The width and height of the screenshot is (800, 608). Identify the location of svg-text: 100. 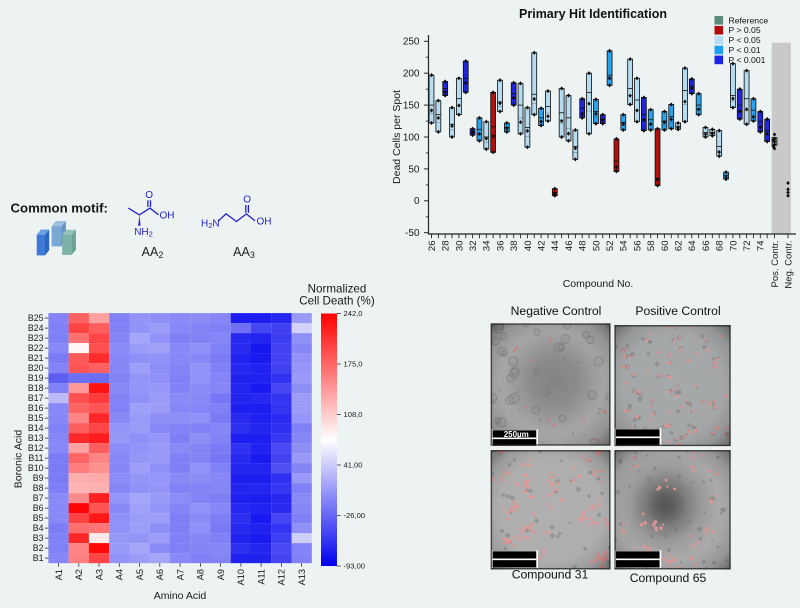
(411, 137).